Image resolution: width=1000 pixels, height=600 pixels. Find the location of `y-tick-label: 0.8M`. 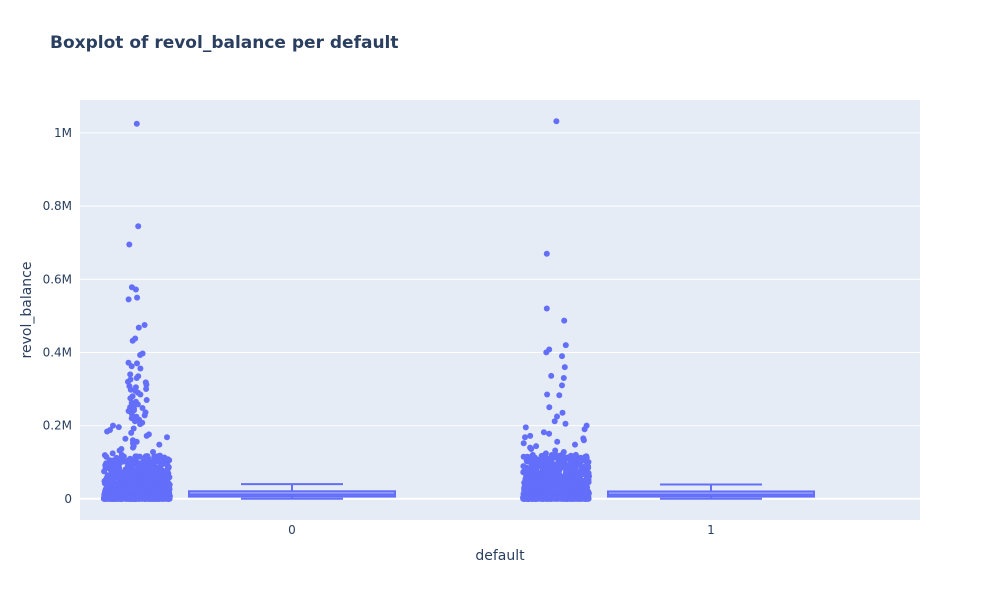

y-tick-label: 0.8M is located at coordinates (57, 206).